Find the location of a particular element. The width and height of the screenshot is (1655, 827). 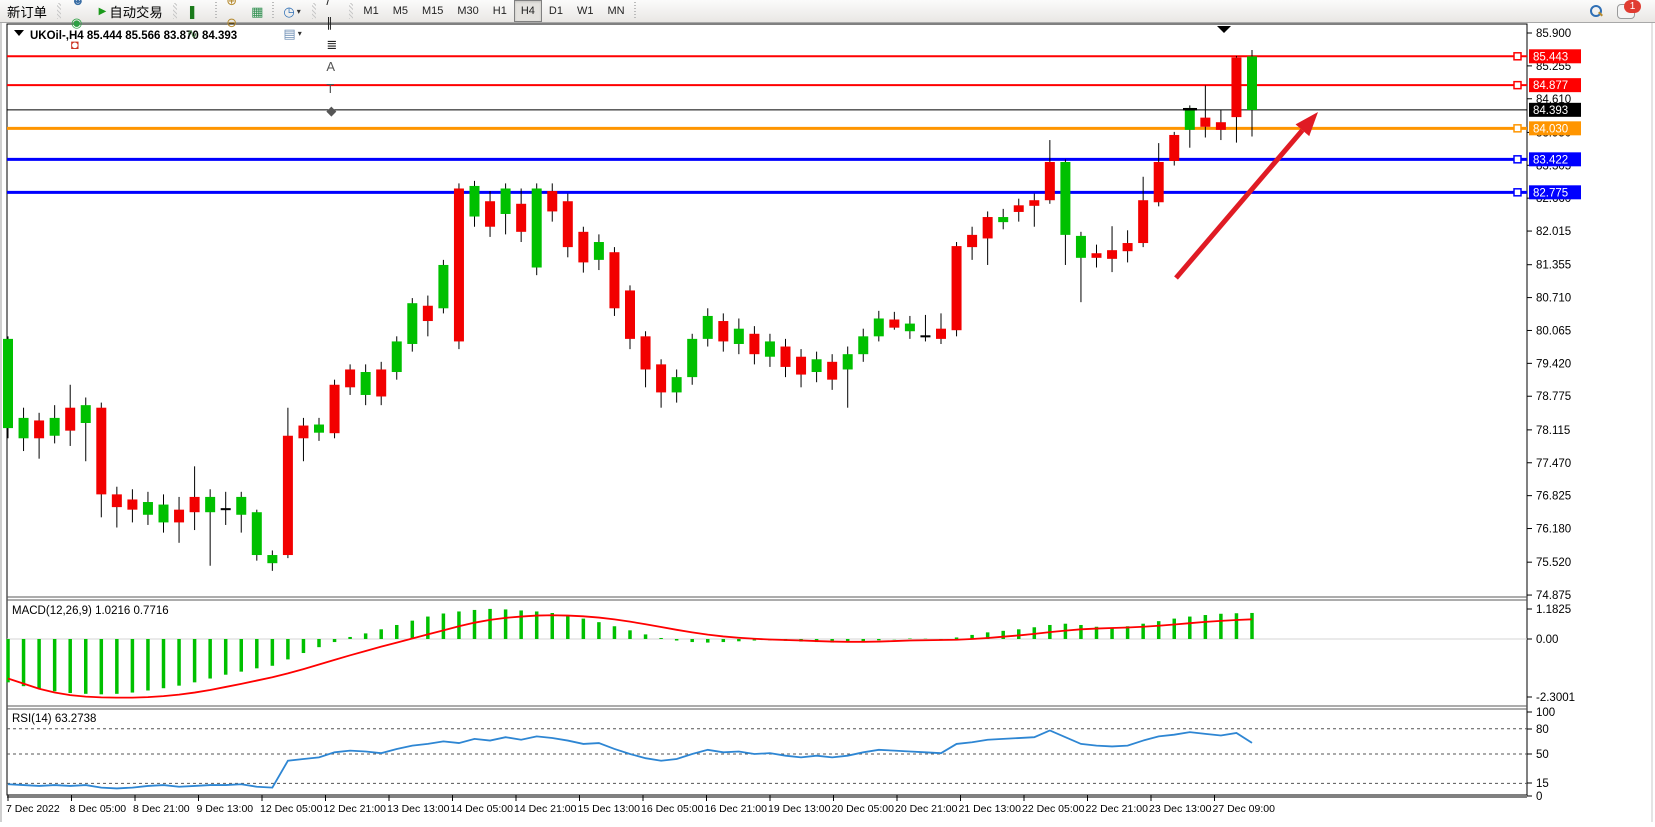

toolbar-dropdown-icons: ＋▾◷▾▤▾ is located at coordinates (292, 22).